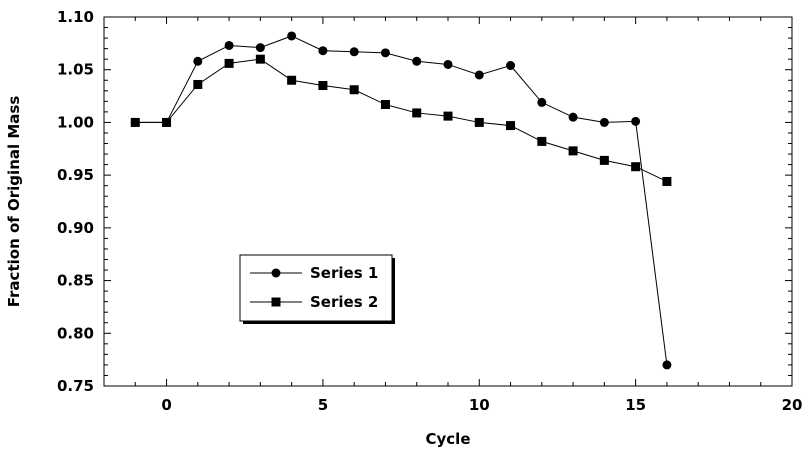 This screenshot has width=805, height=455. What do you see at coordinates (448, 439) in the screenshot?
I see `x-axis-title: Cycle` at bounding box center [448, 439].